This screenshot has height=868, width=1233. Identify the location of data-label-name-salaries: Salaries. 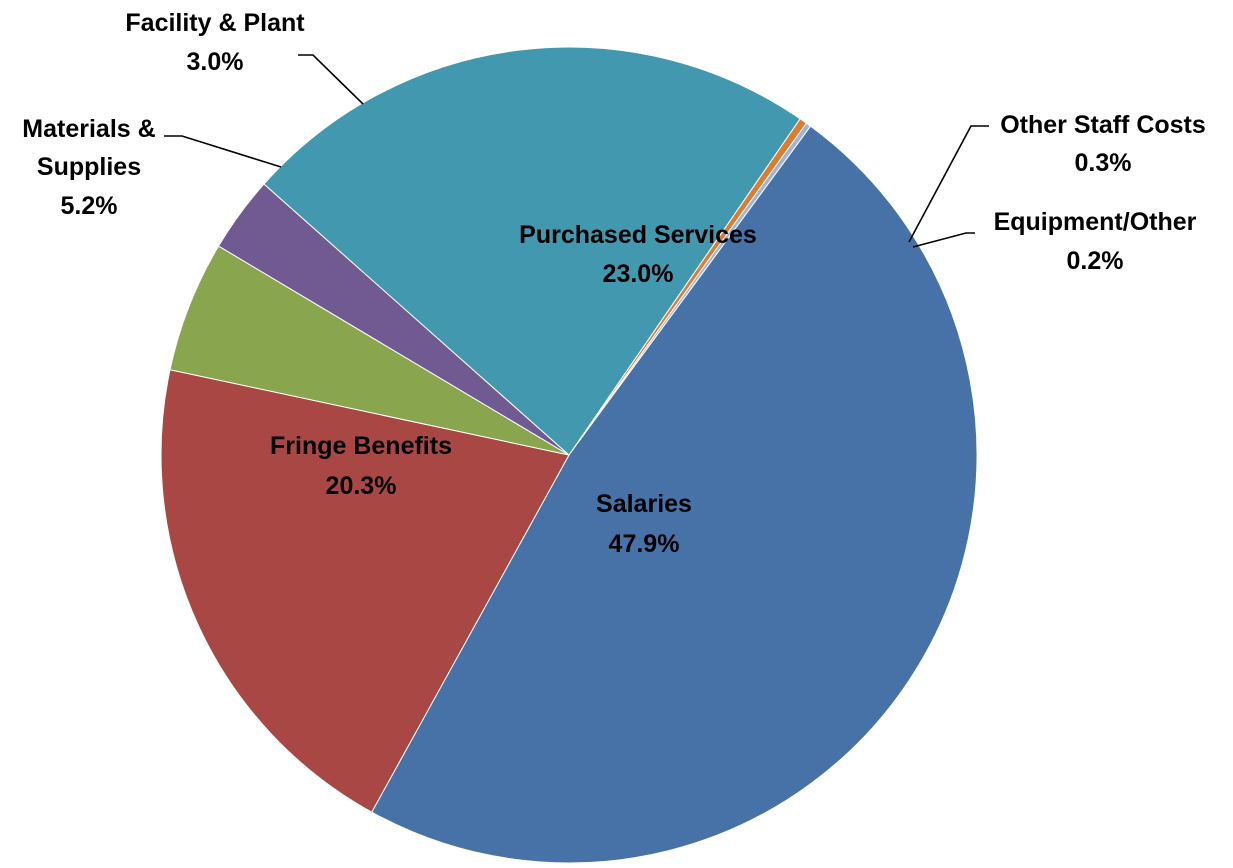
(644, 504).